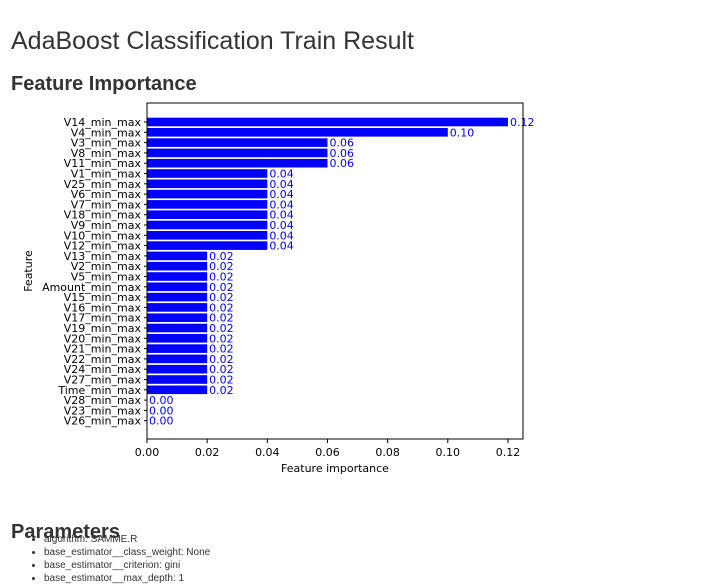 This screenshot has width=711, height=585. Describe the element at coordinates (103, 163) in the screenshot. I see `y-tick-label: V11_min_max` at that location.